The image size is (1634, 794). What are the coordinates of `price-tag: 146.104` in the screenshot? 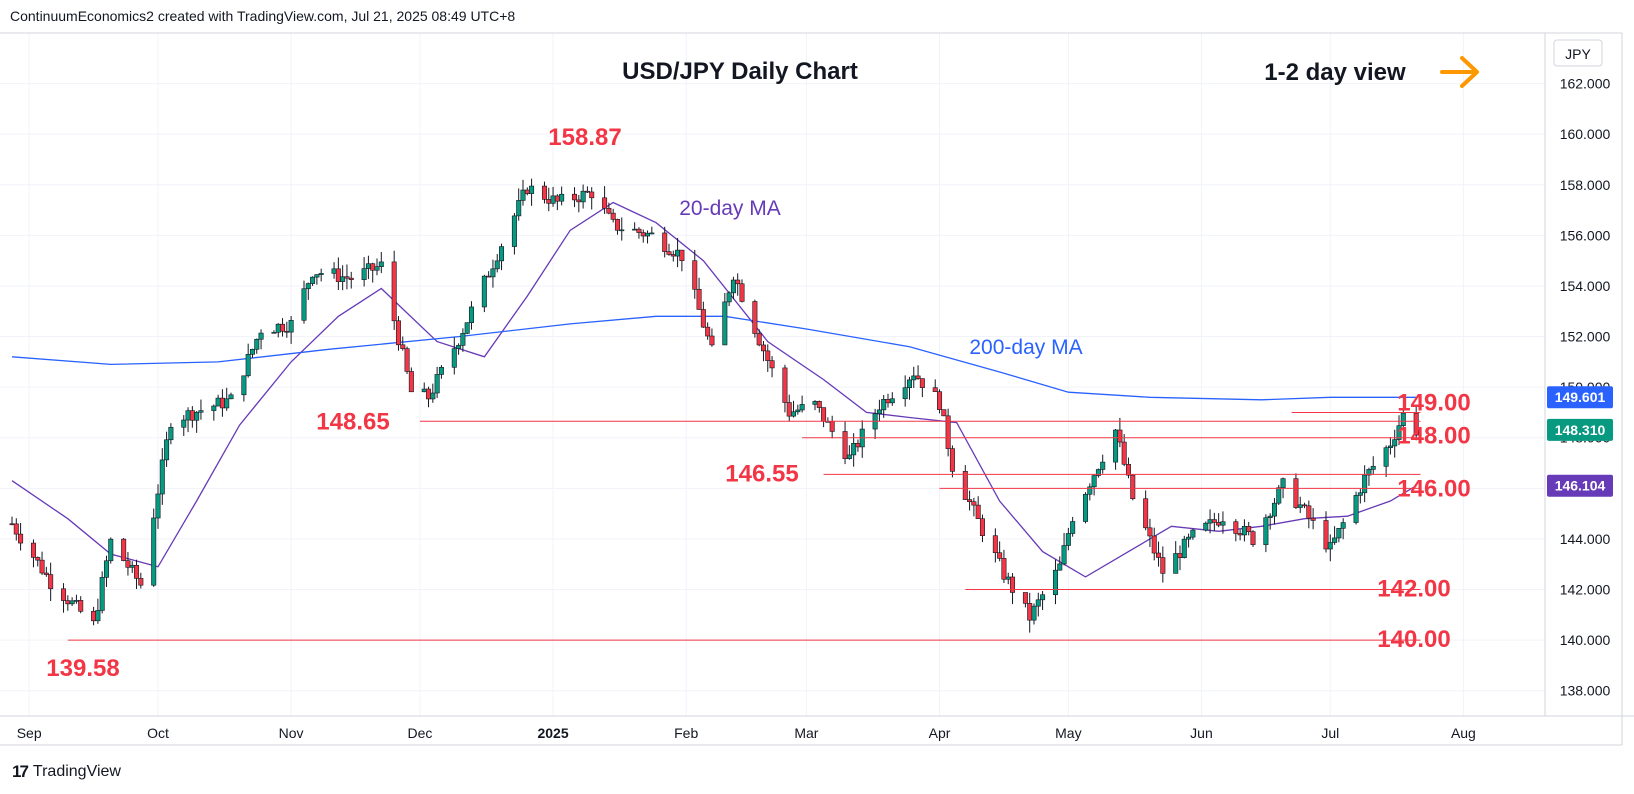 It's located at (1580, 485).